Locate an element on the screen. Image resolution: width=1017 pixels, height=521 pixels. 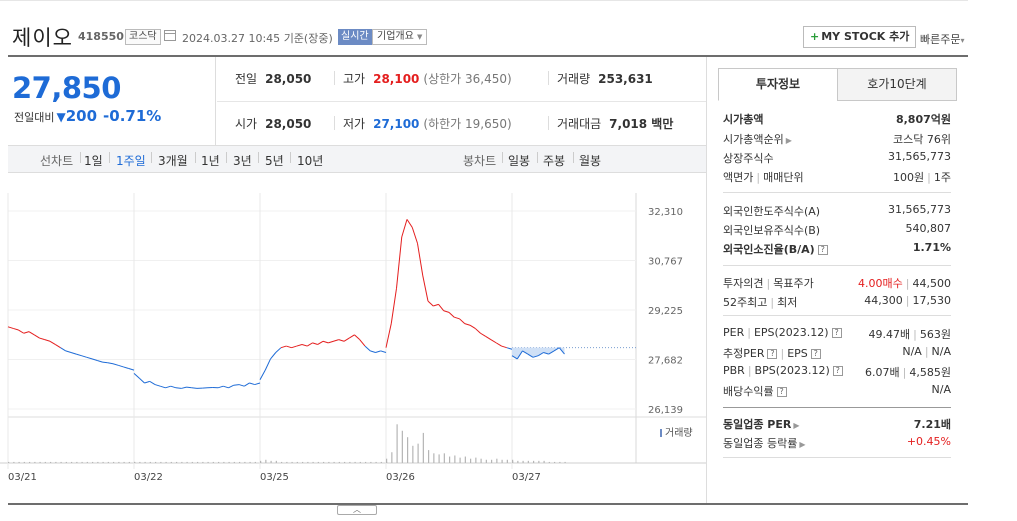
market-cap-rank-row: 시가총액순위 ▶ 코스닥 76위 is located at coordinates (837, 139).